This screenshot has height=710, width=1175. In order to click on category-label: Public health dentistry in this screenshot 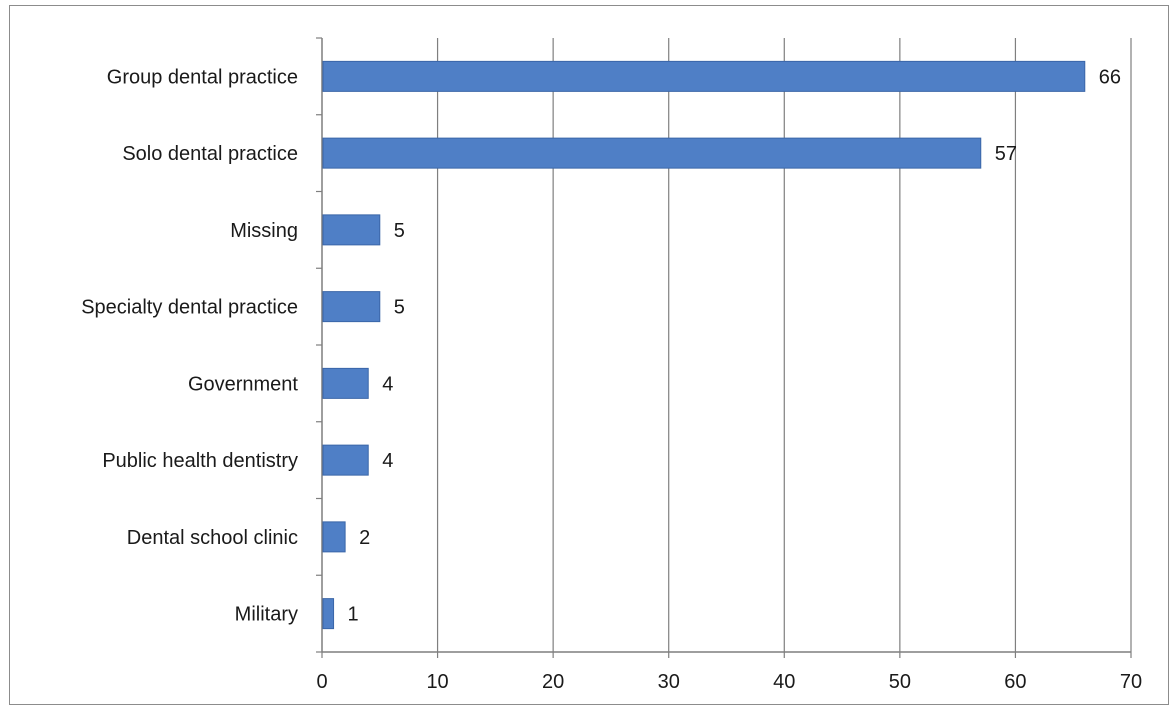, I will do `click(200, 461)`.